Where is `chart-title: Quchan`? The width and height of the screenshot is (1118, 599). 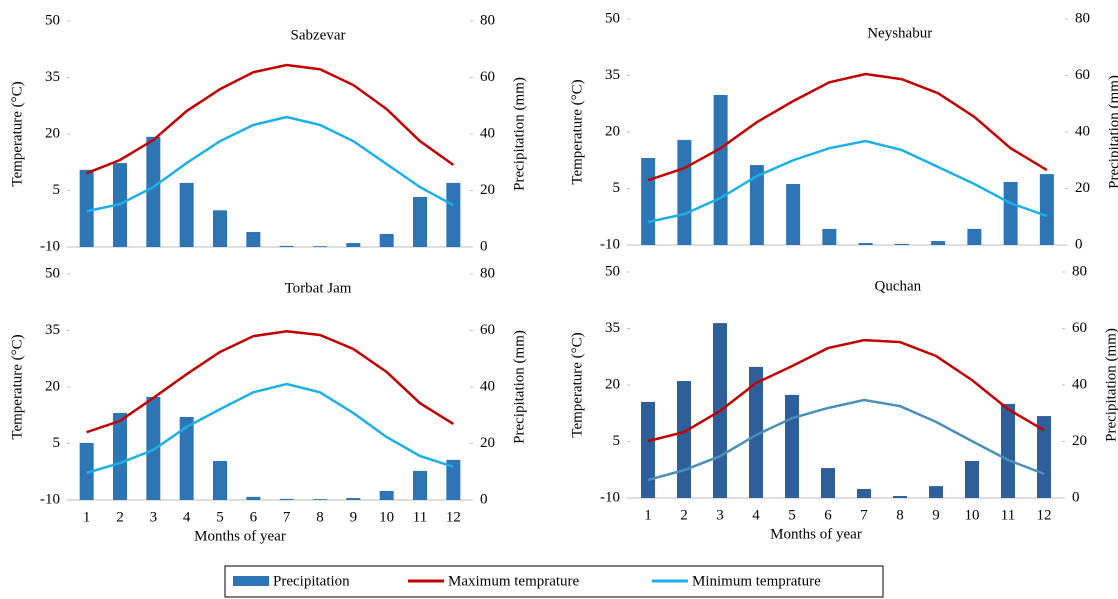 chart-title: Quchan is located at coordinates (898, 286).